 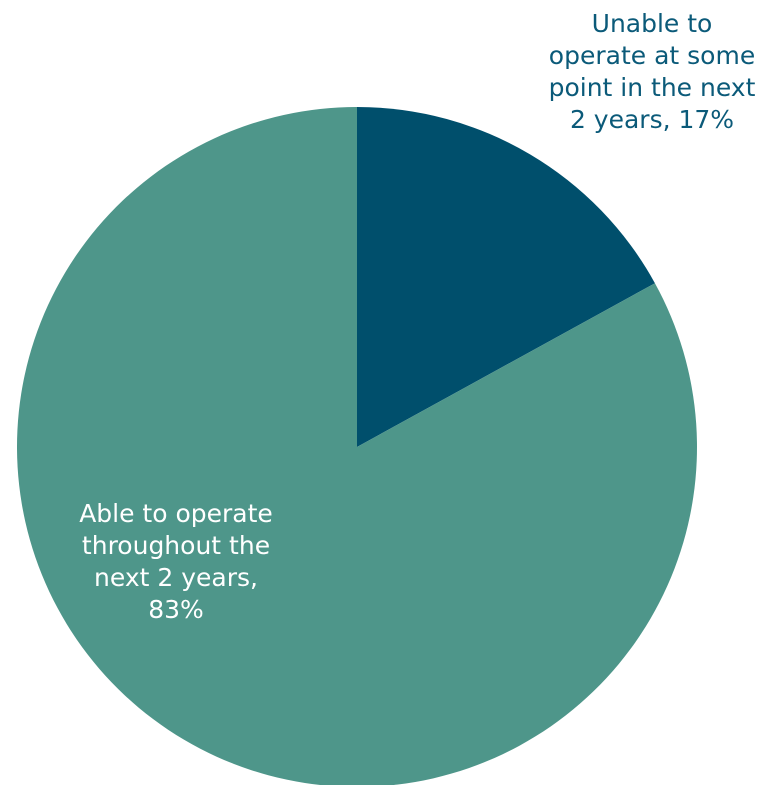 What do you see at coordinates (176, 609) in the screenshot?
I see `data-label-line: 83%` at bounding box center [176, 609].